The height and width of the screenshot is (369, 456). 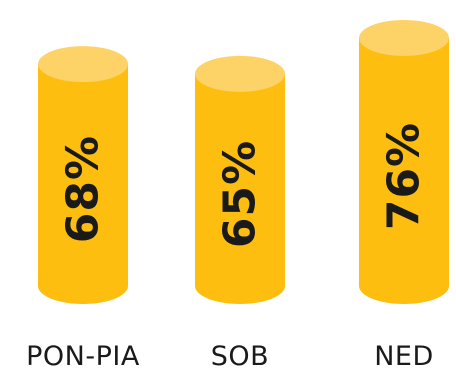 I want to click on category-label: PON-PIA, so click(x=83, y=355).